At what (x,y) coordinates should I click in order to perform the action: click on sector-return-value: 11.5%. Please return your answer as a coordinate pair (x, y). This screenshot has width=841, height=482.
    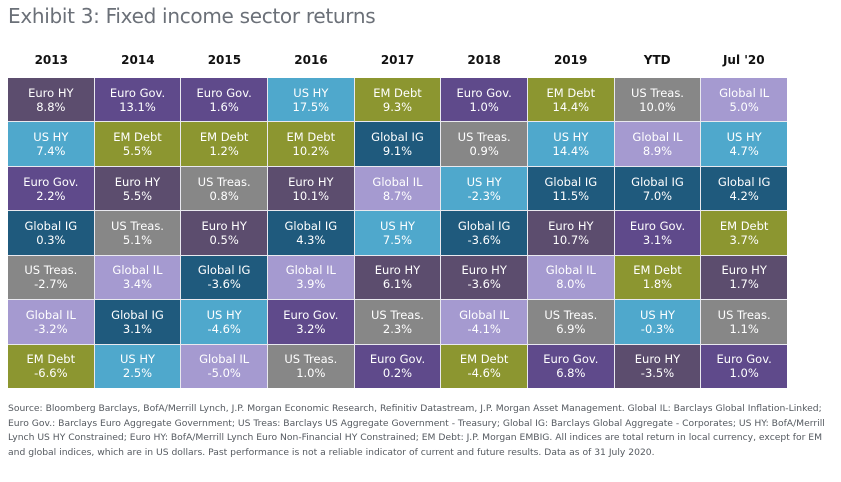
    Looking at the image, I should click on (571, 195).